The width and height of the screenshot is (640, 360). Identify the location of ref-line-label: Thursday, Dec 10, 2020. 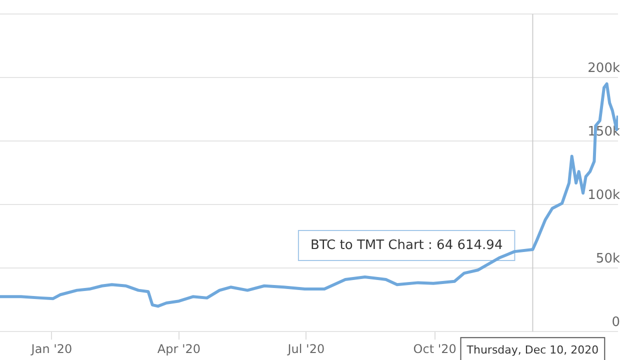
(532, 349).